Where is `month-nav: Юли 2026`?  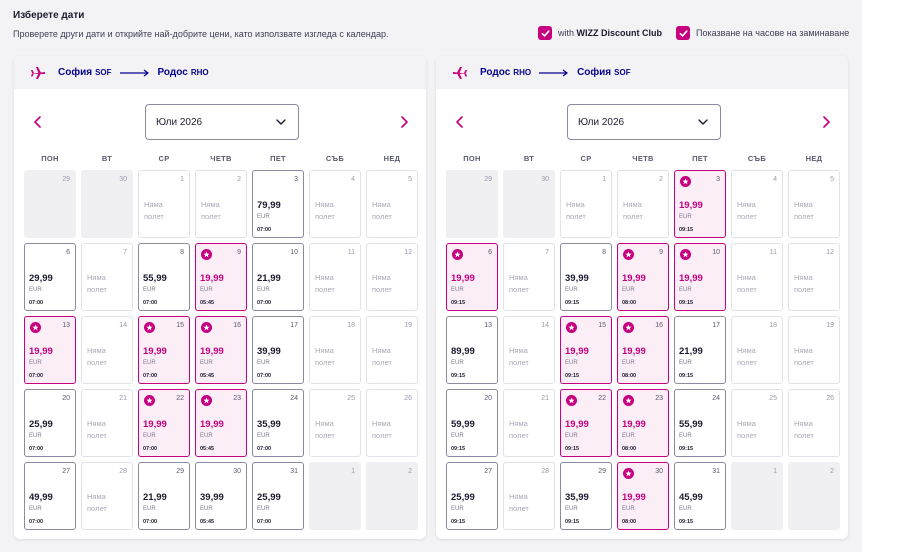 month-nav: Юли 2026 is located at coordinates (642, 122).